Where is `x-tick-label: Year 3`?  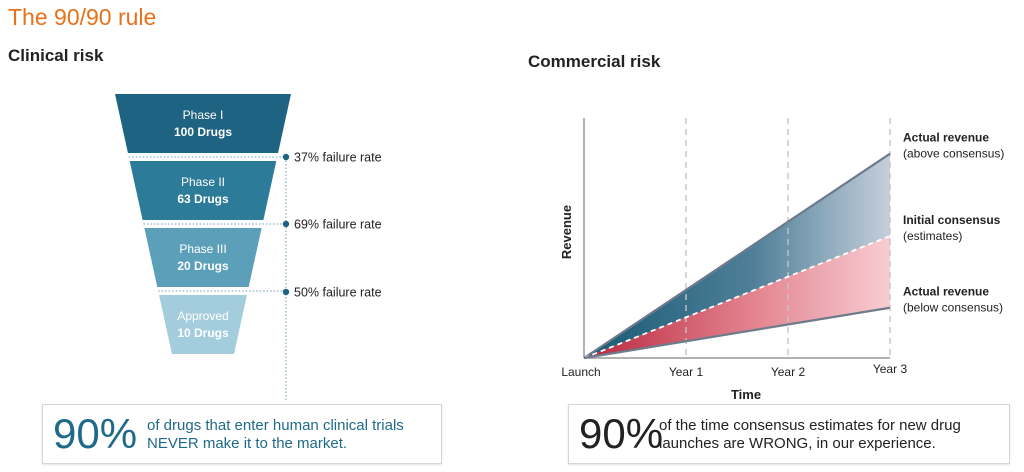
x-tick-label: Year 3 is located at coordinates (890, 369).